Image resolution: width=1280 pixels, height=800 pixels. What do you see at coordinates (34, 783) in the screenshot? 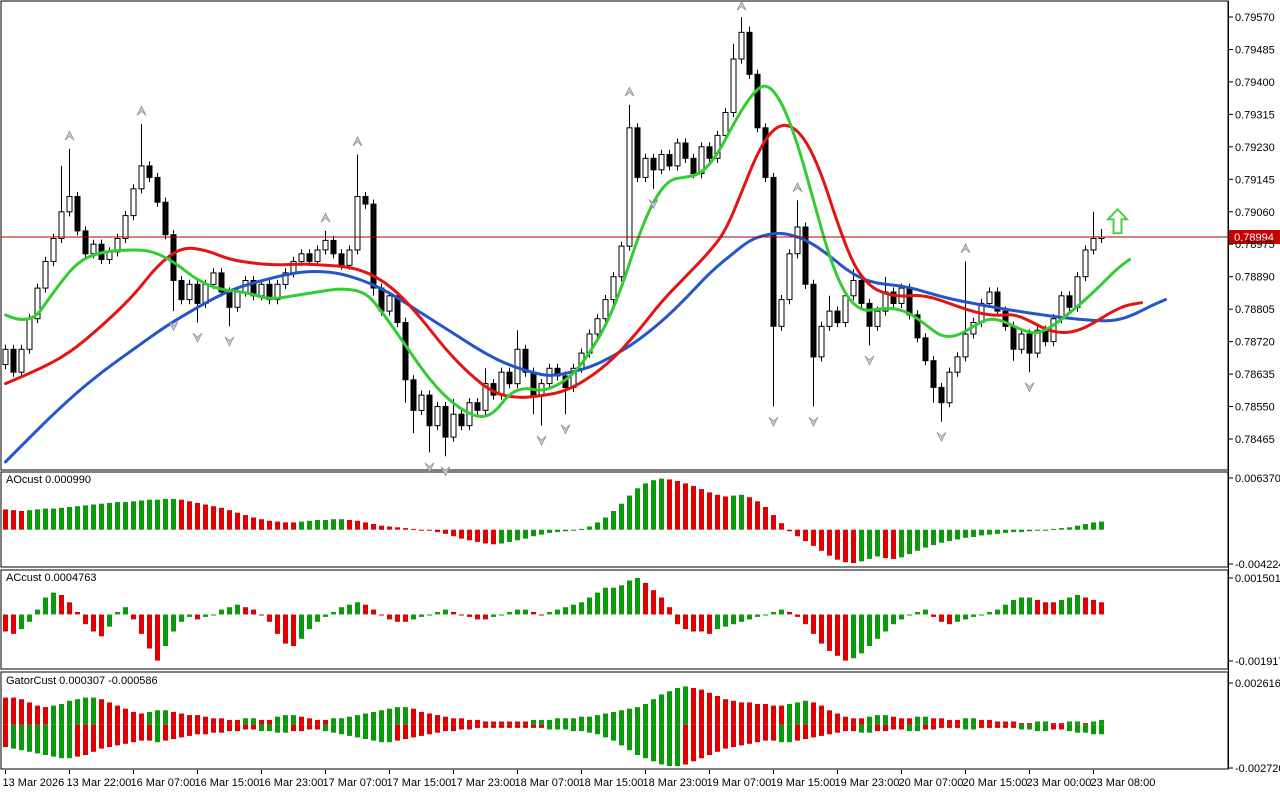
I see `time-axis-label: 13 Mar 2026` at bounding box center [34, 783].